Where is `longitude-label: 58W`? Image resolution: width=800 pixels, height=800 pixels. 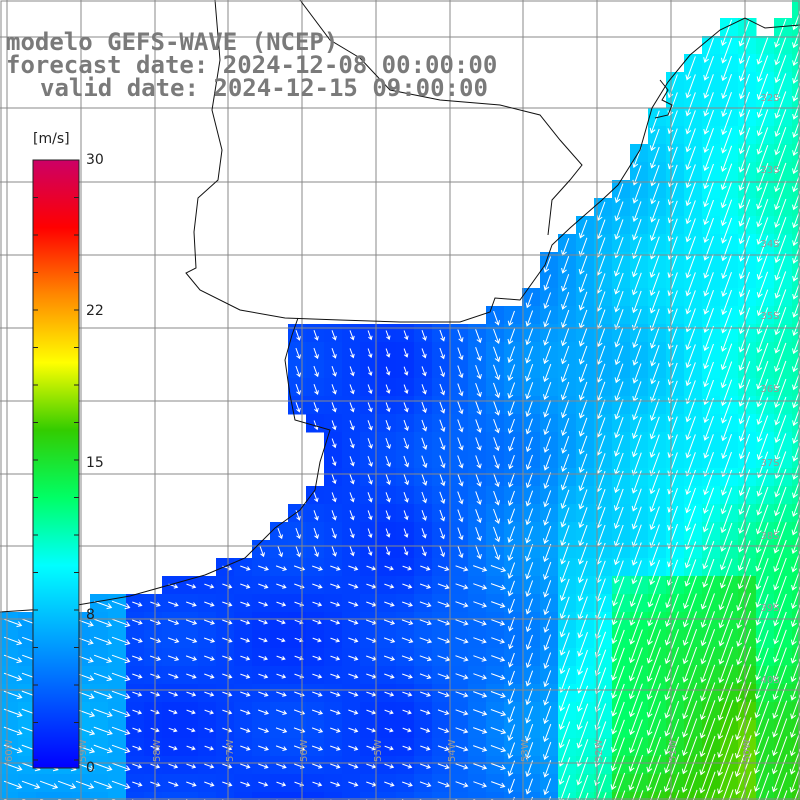 longitude-label: 58W is located at coordinates (157, 750).